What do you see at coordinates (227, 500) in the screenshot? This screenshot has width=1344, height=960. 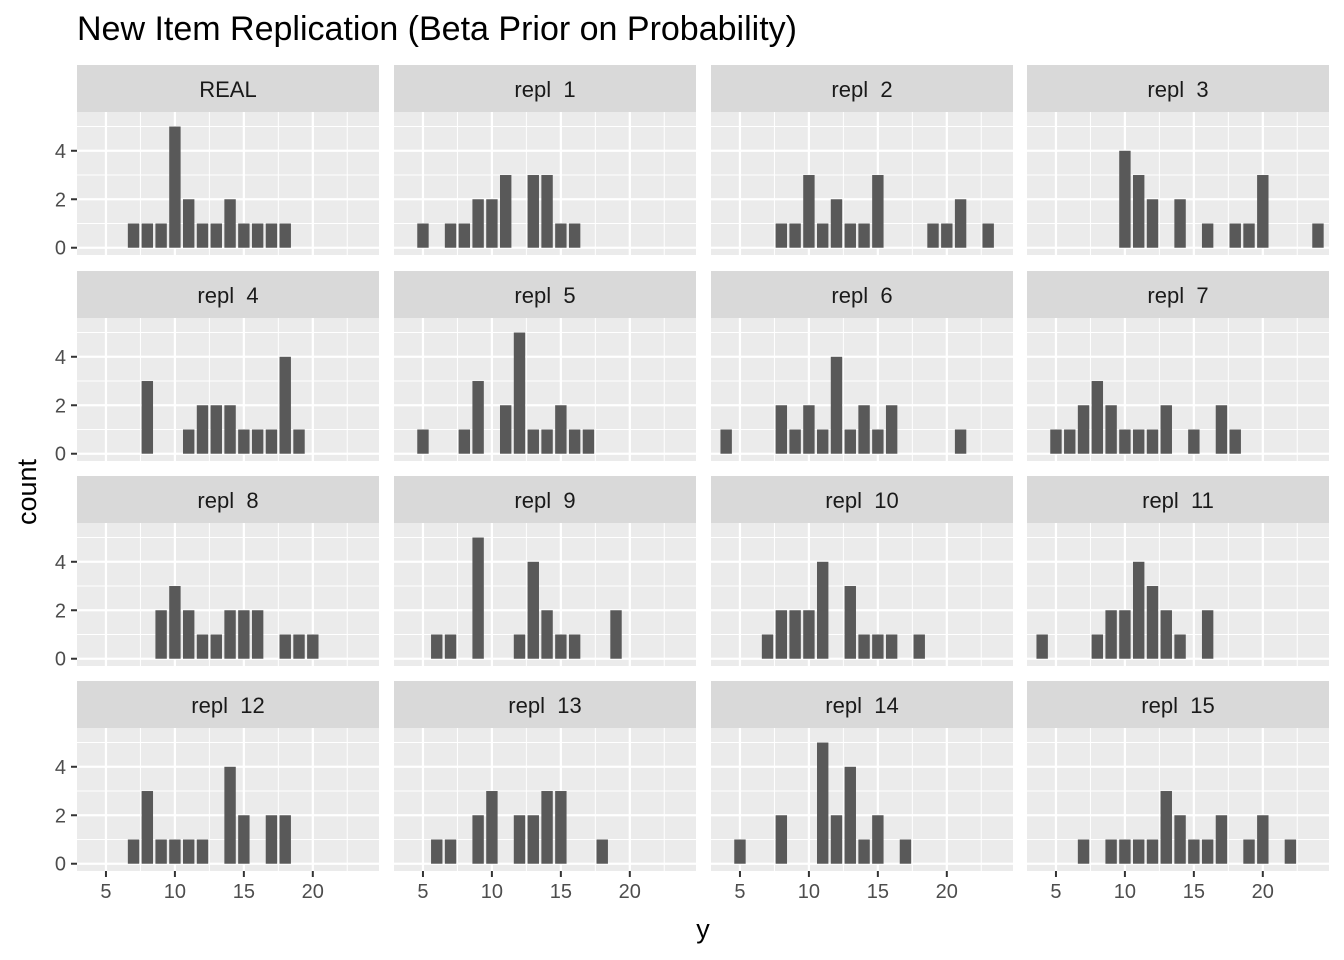 I see `facet-strip-label: repl 8` at bounding box center [227, 500].